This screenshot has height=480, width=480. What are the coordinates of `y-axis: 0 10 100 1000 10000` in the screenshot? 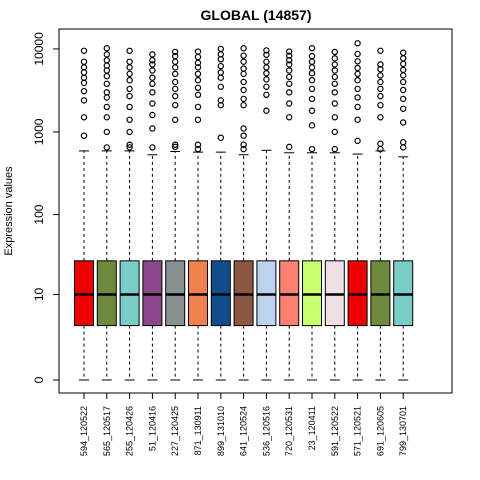 It's located at (46, 207).